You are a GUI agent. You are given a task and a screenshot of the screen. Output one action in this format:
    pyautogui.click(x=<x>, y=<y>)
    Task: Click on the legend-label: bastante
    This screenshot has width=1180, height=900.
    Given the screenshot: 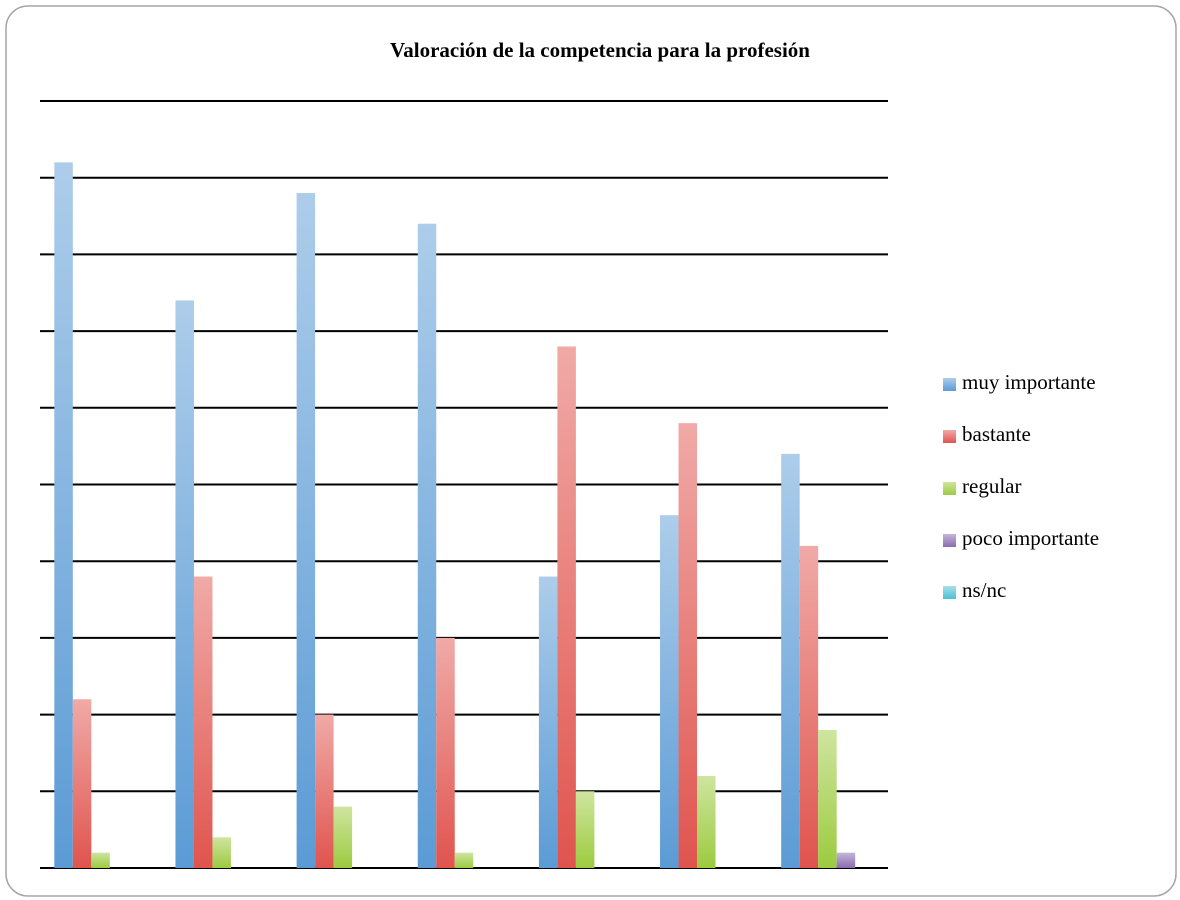 What is the action you would take?
    pyautogui.click(x=996, y=434)
    